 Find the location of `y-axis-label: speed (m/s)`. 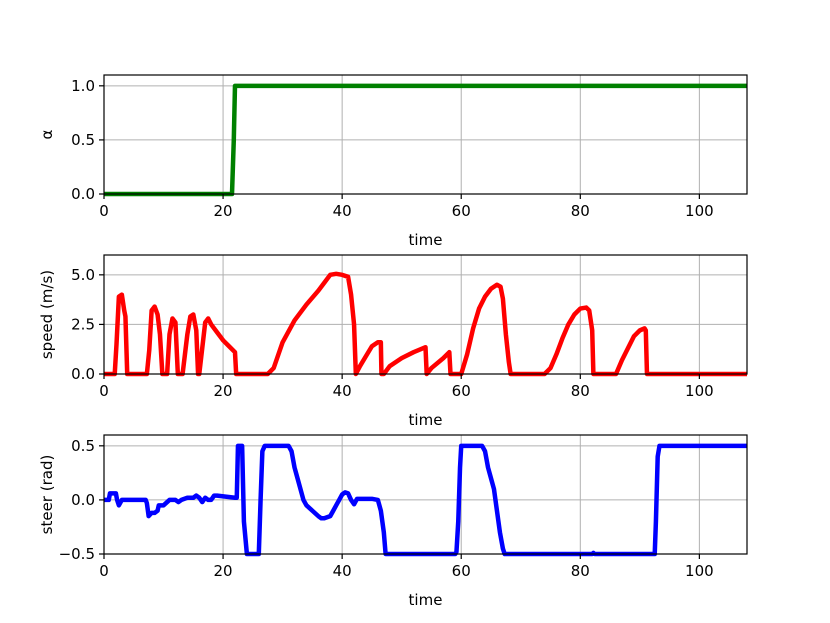

y-axis-label: speed (m/s) is located at coordinates (47, 314).